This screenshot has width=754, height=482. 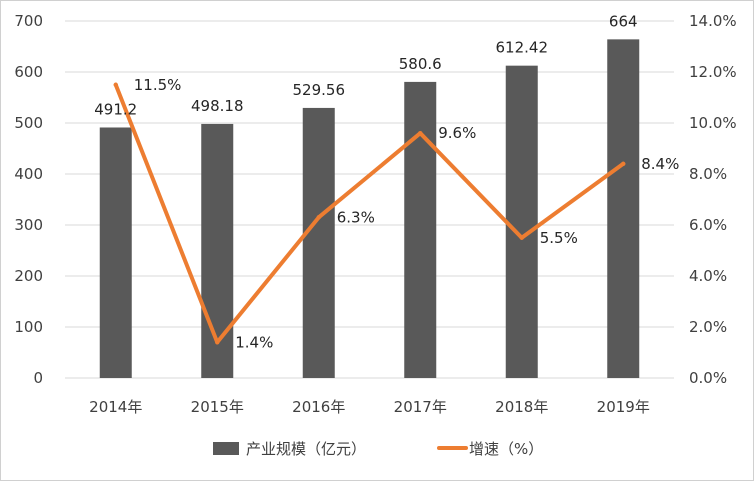 What do you see at coordinates (457, 133) in the screenshot?
I see `line-data-label: 9.6%` at bounding box center [457, 133].